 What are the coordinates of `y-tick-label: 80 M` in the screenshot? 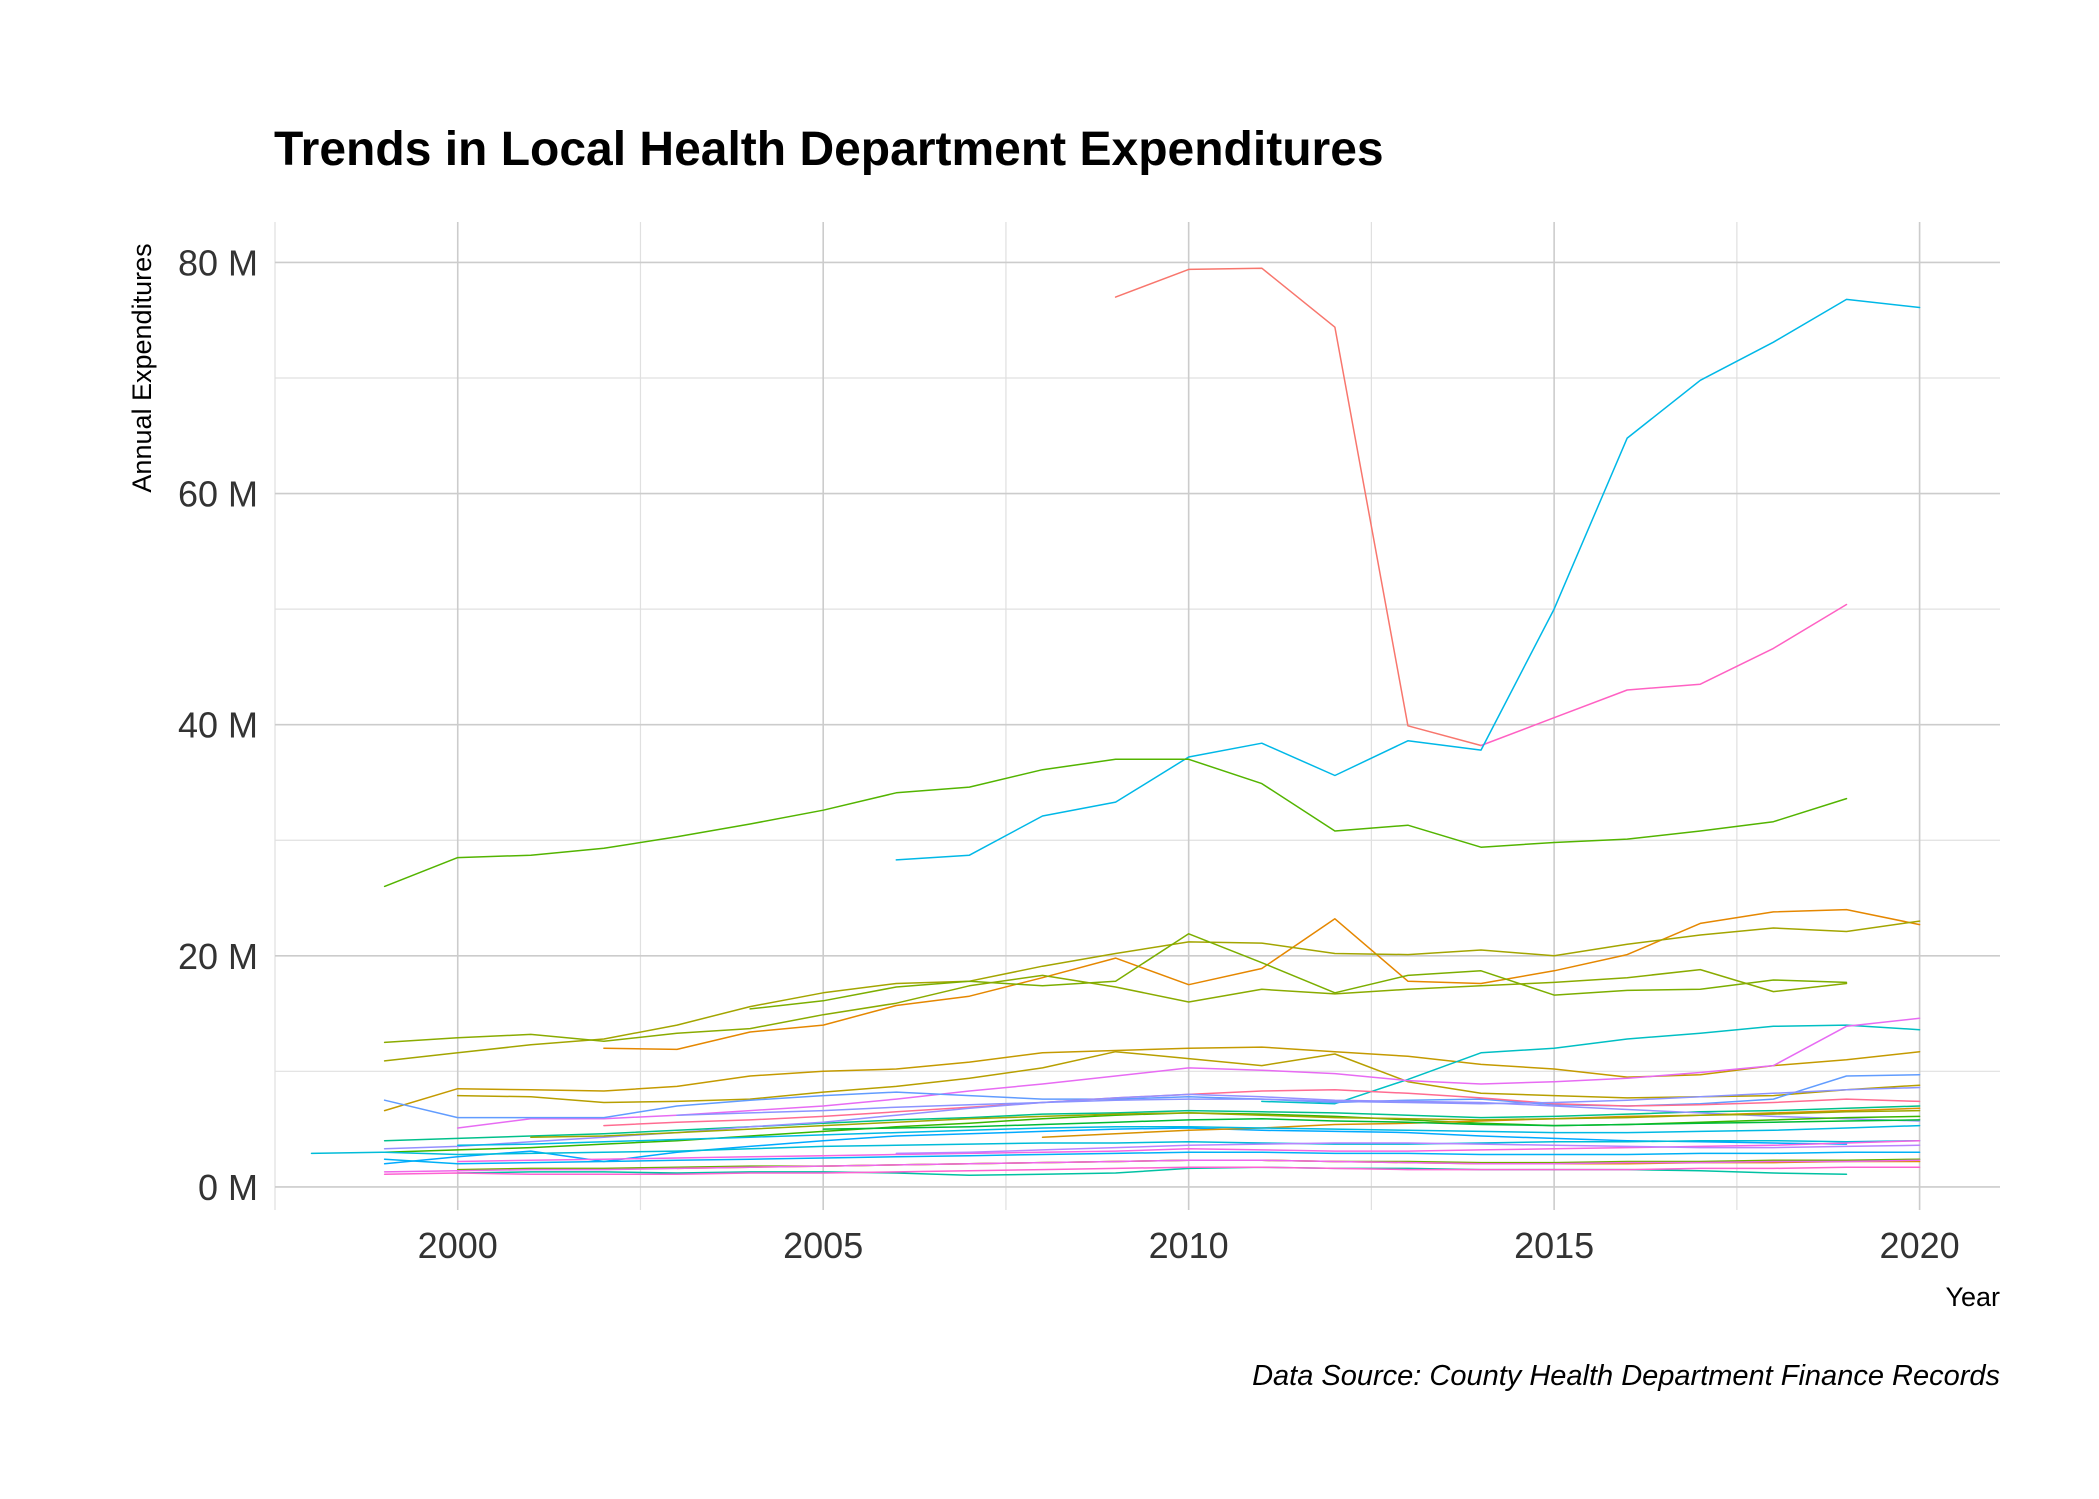 It's located at (218, 262).